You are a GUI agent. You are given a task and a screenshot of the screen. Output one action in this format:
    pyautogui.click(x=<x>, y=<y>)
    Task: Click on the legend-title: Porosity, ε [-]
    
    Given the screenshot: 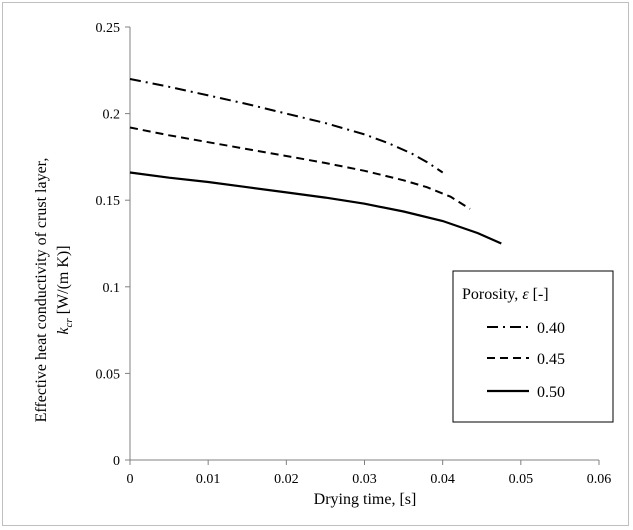 What is the action you would take?
    pyautogui.click(x=505, y=294)
    